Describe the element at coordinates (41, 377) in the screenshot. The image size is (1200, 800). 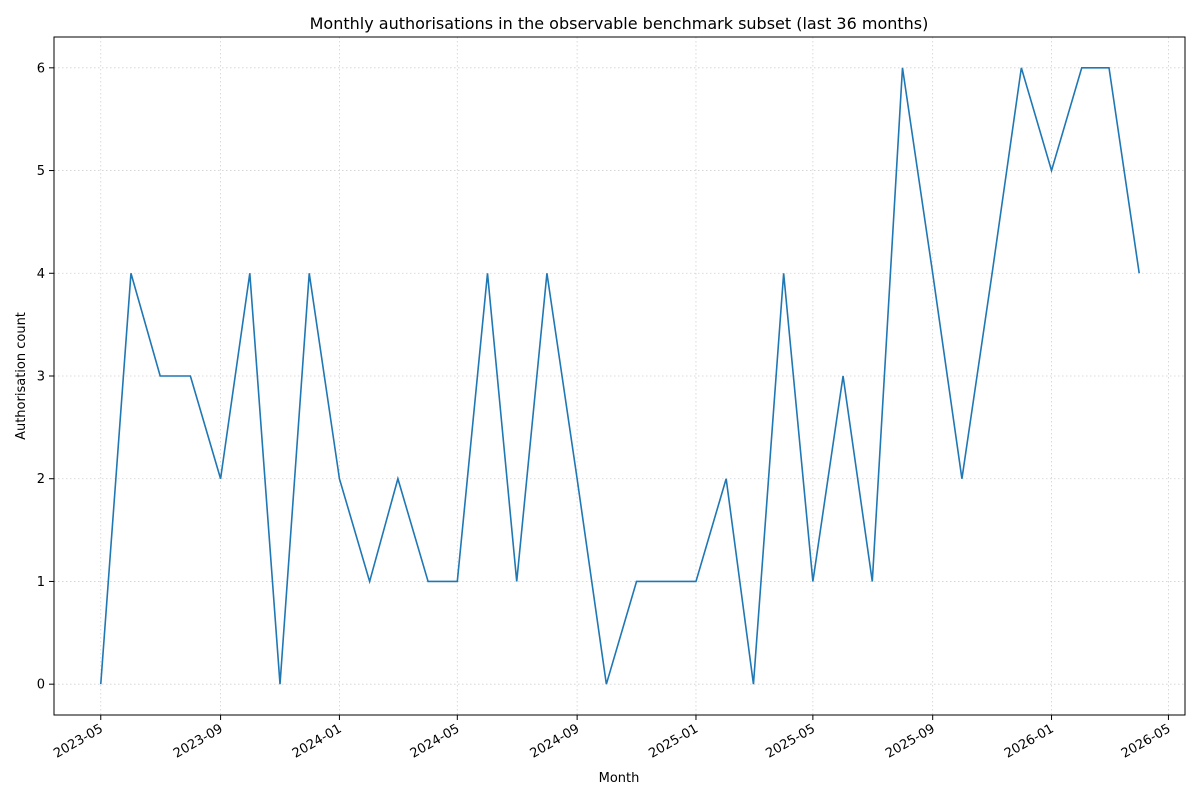
I see `y-tick-label: 3` at that location.